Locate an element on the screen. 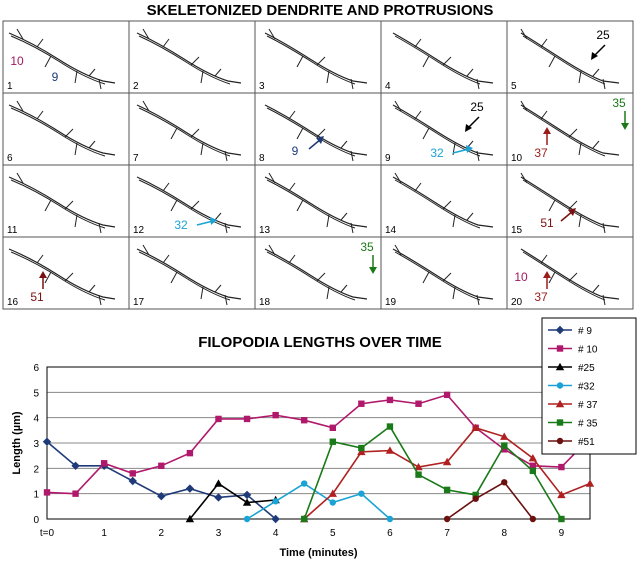 The height and width of the screenshot is (561, 640). panel-number: 15 is located at coordinates (517, 230).